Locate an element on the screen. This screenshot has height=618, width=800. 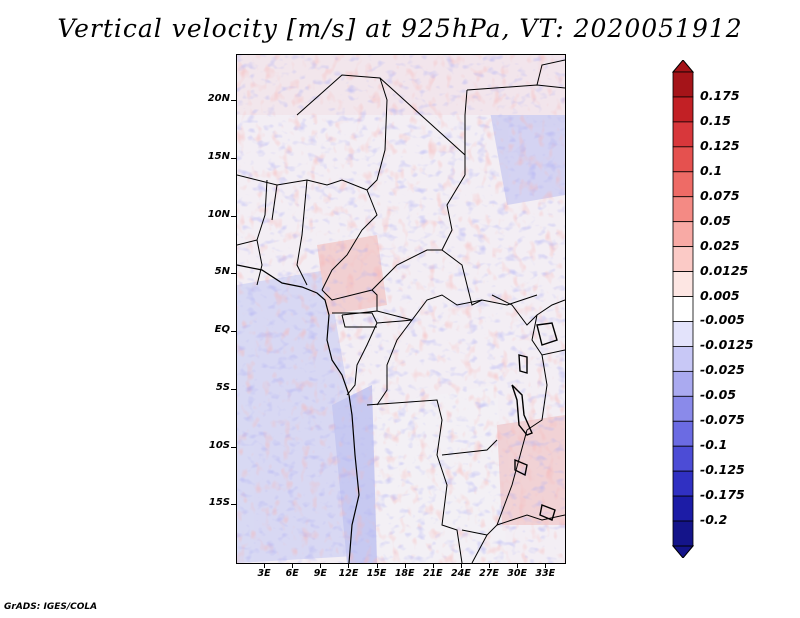
colorbar-level-label: -0.005 is located at coordinates (722, 320).